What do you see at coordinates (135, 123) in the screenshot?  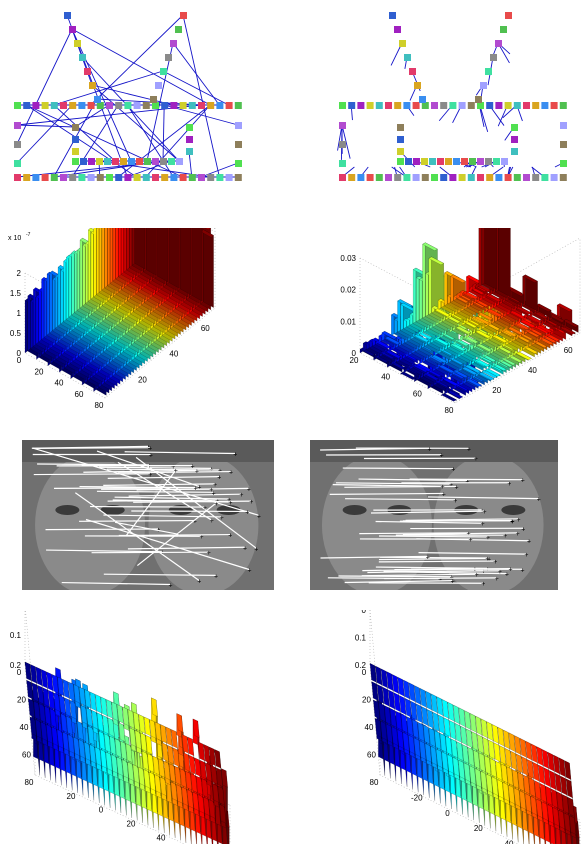 I see `match-line` at bounding box center [135, 123].